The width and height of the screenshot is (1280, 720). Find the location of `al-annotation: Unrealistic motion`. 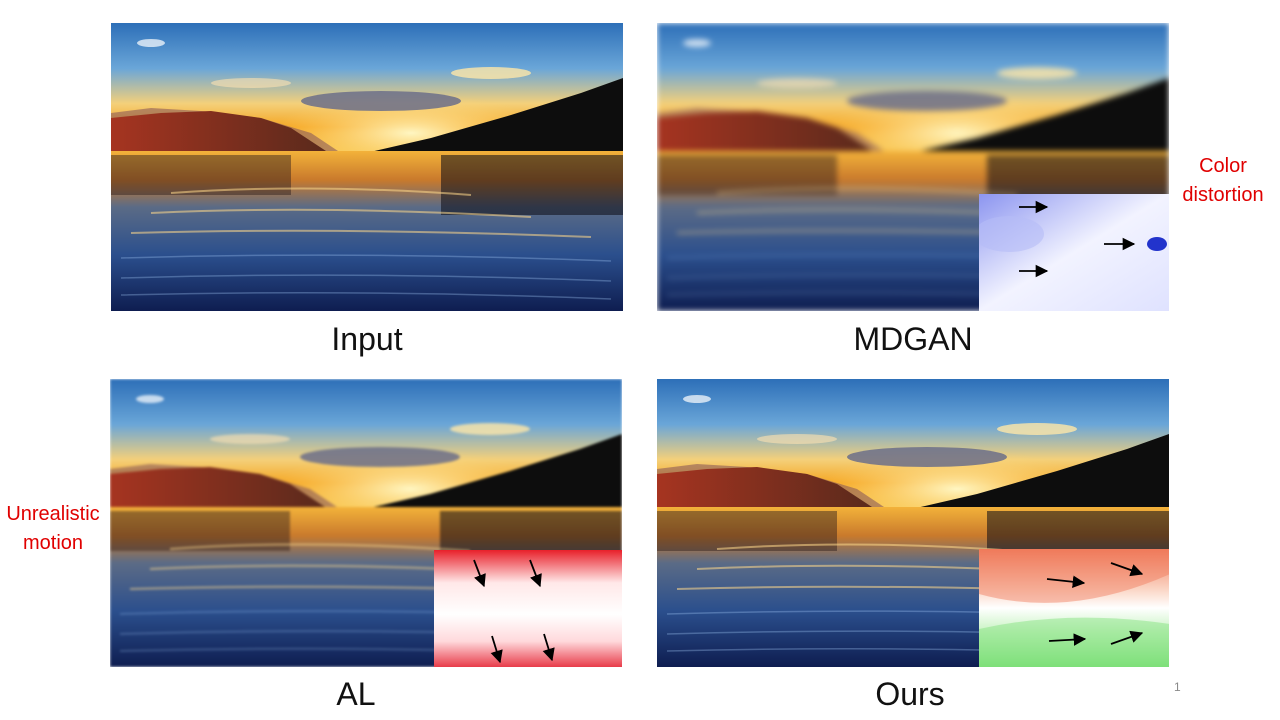

al-annotation: Unrealistic motion is located at coordinates (53, 529).